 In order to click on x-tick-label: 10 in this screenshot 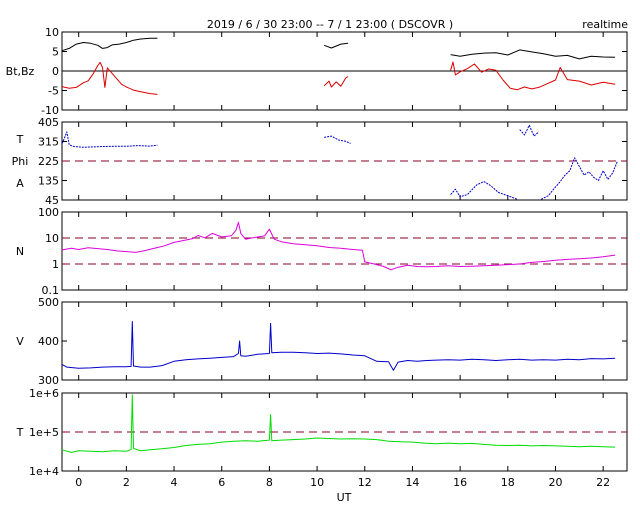, I will do `click(317, 482)`.